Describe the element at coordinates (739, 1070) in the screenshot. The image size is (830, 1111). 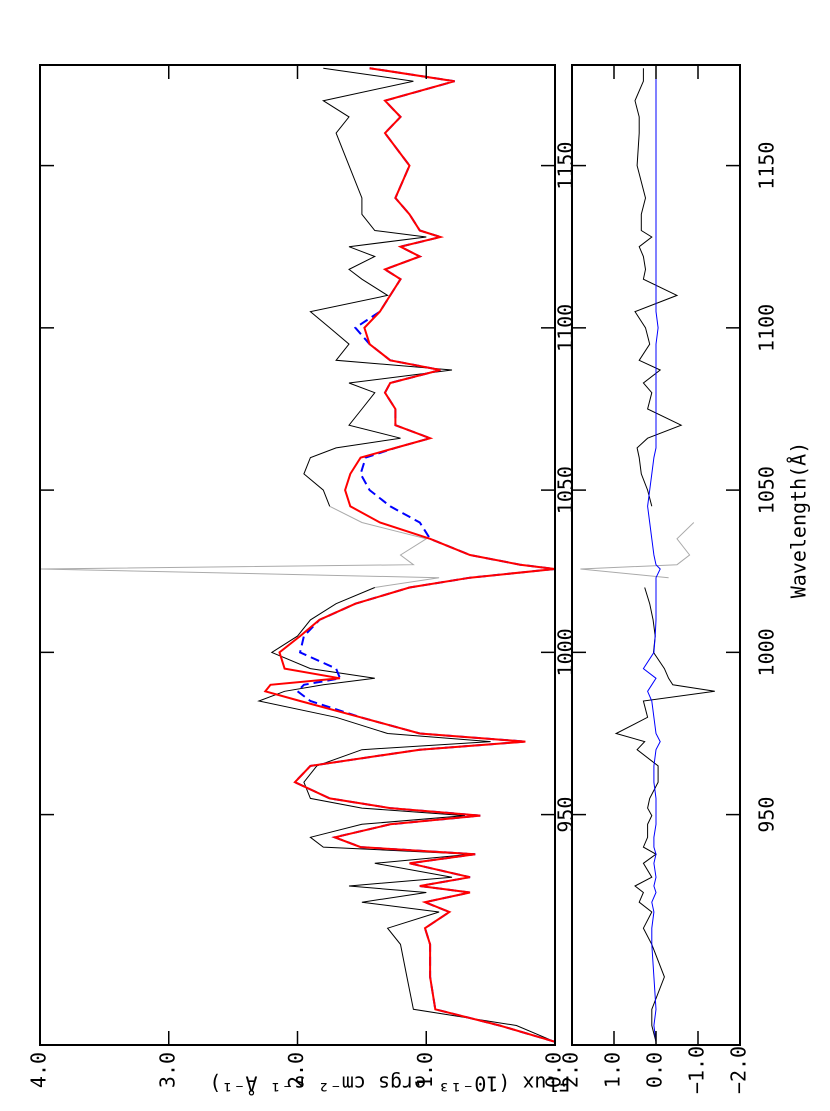
I see `y-tick-label: −2.0` at that location.